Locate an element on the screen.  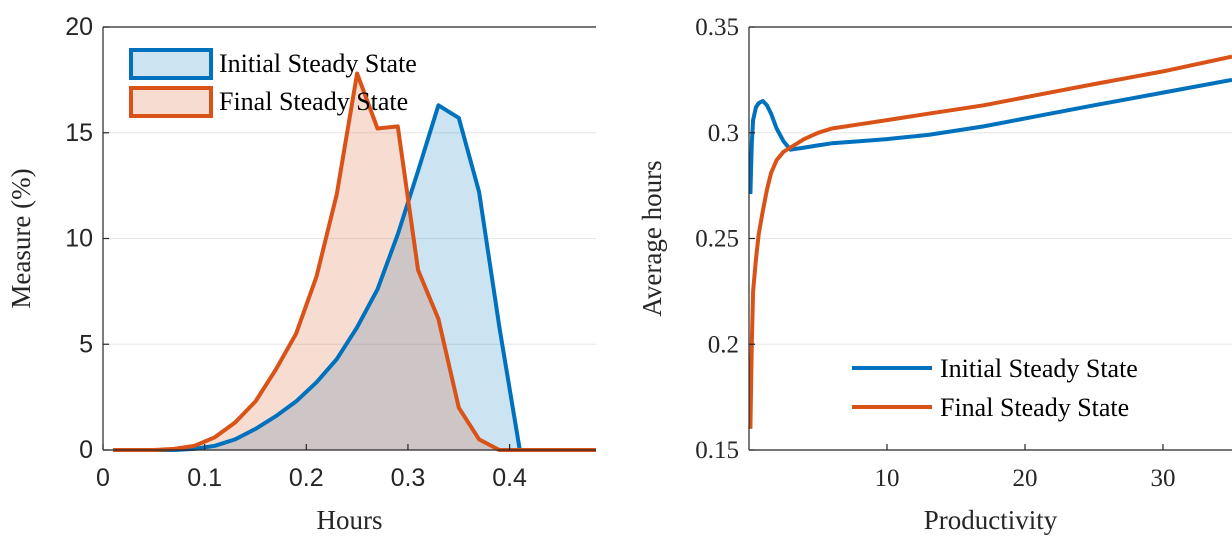
y-tick-label: 0 is located at coordinates (86, 450).